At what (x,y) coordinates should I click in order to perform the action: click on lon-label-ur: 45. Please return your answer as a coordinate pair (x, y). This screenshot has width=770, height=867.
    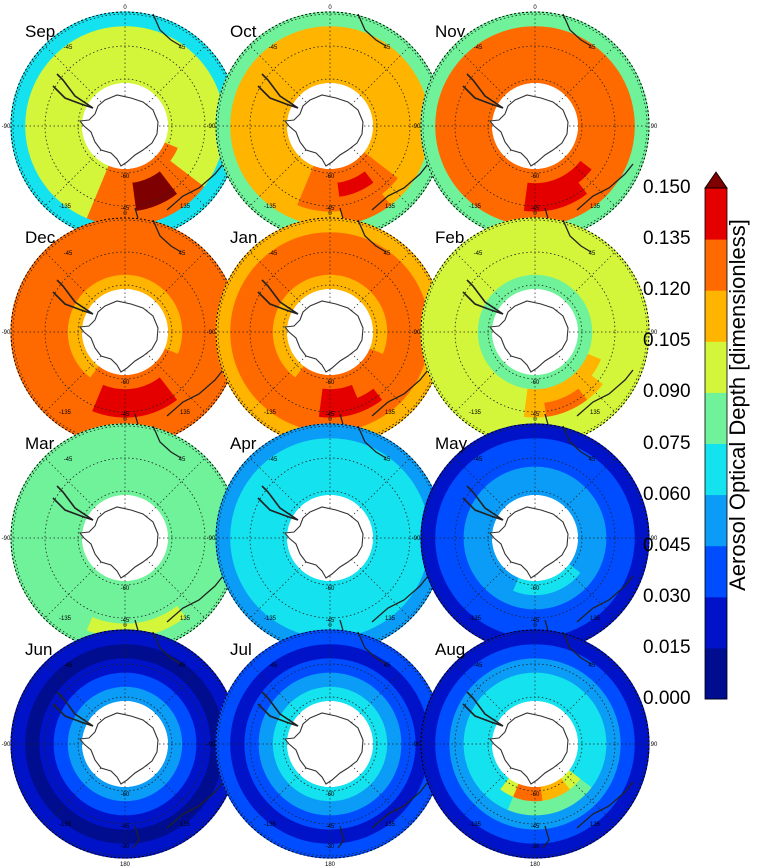
    Looking at the image, I should click on (182, 254).